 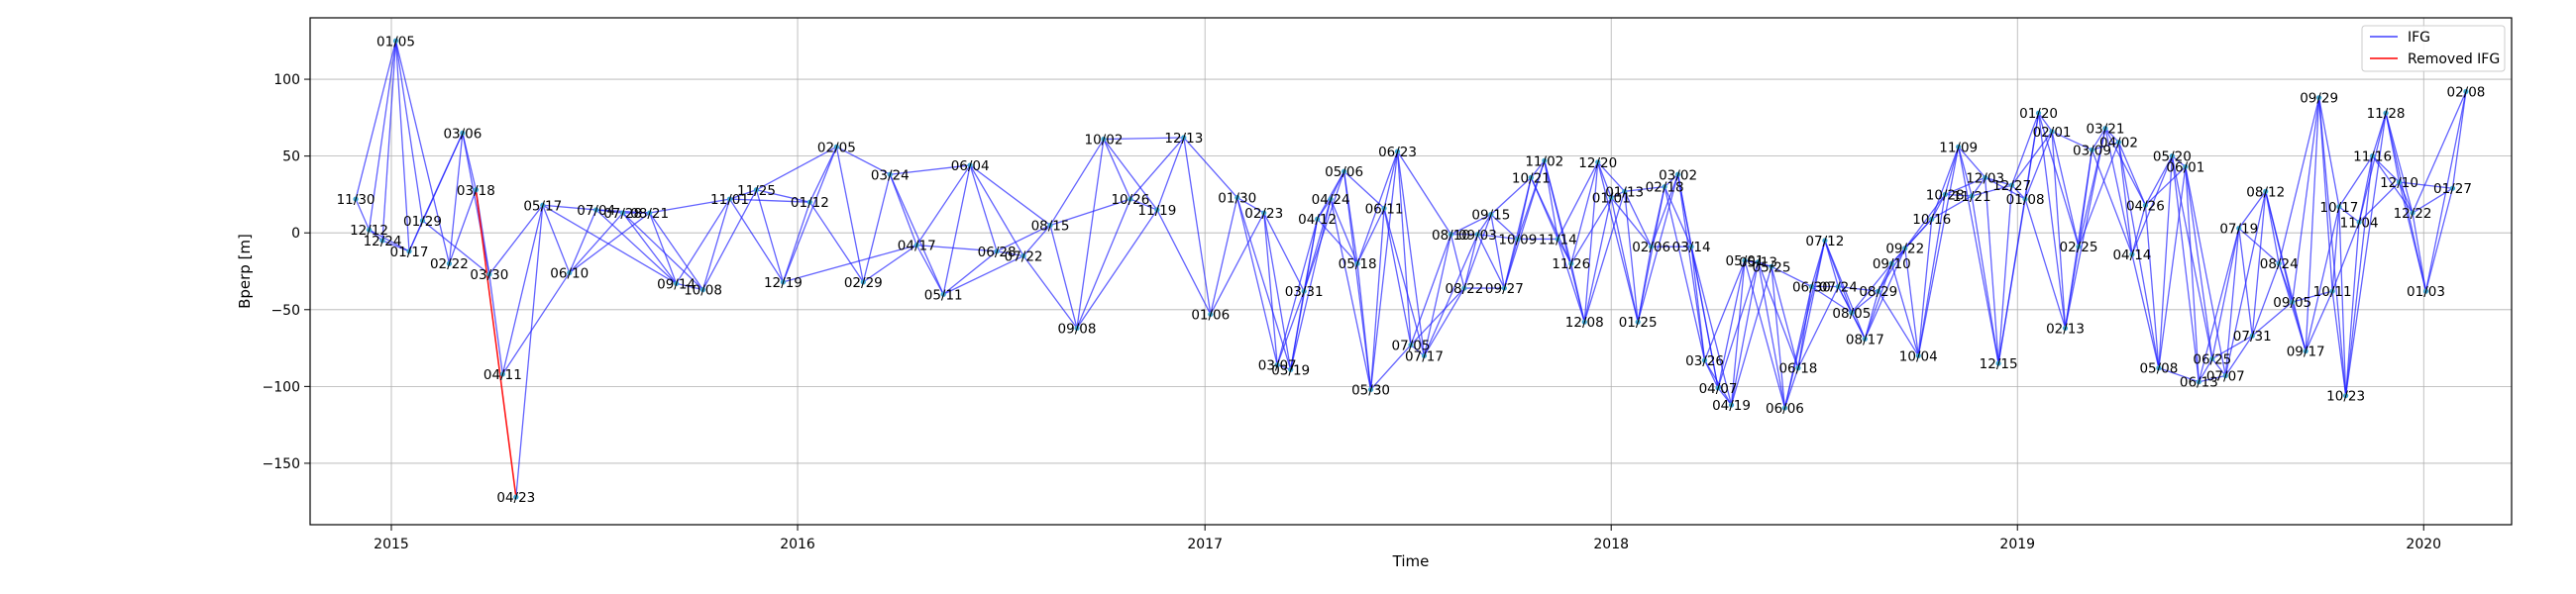 I want to click on acquisition-date-label: 06/30, so click(x=1812, y=288).